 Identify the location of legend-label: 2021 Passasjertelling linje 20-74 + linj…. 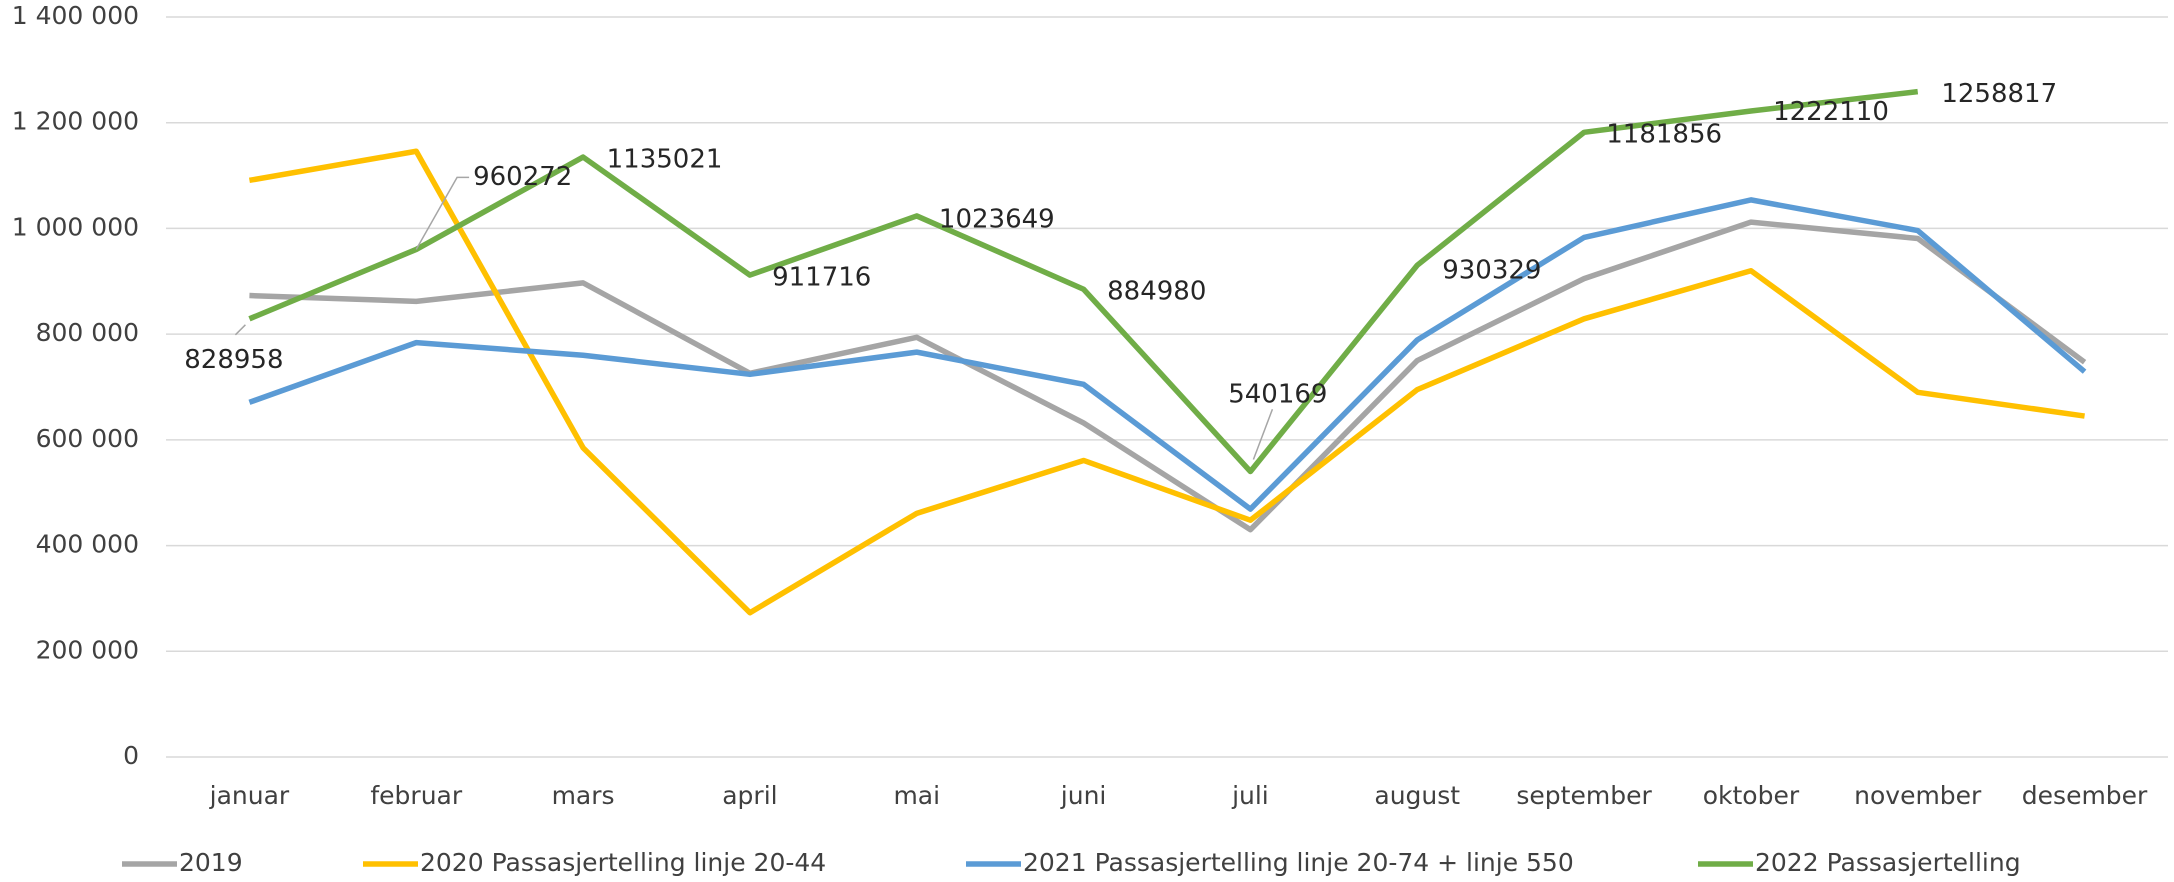
(1298, 862).